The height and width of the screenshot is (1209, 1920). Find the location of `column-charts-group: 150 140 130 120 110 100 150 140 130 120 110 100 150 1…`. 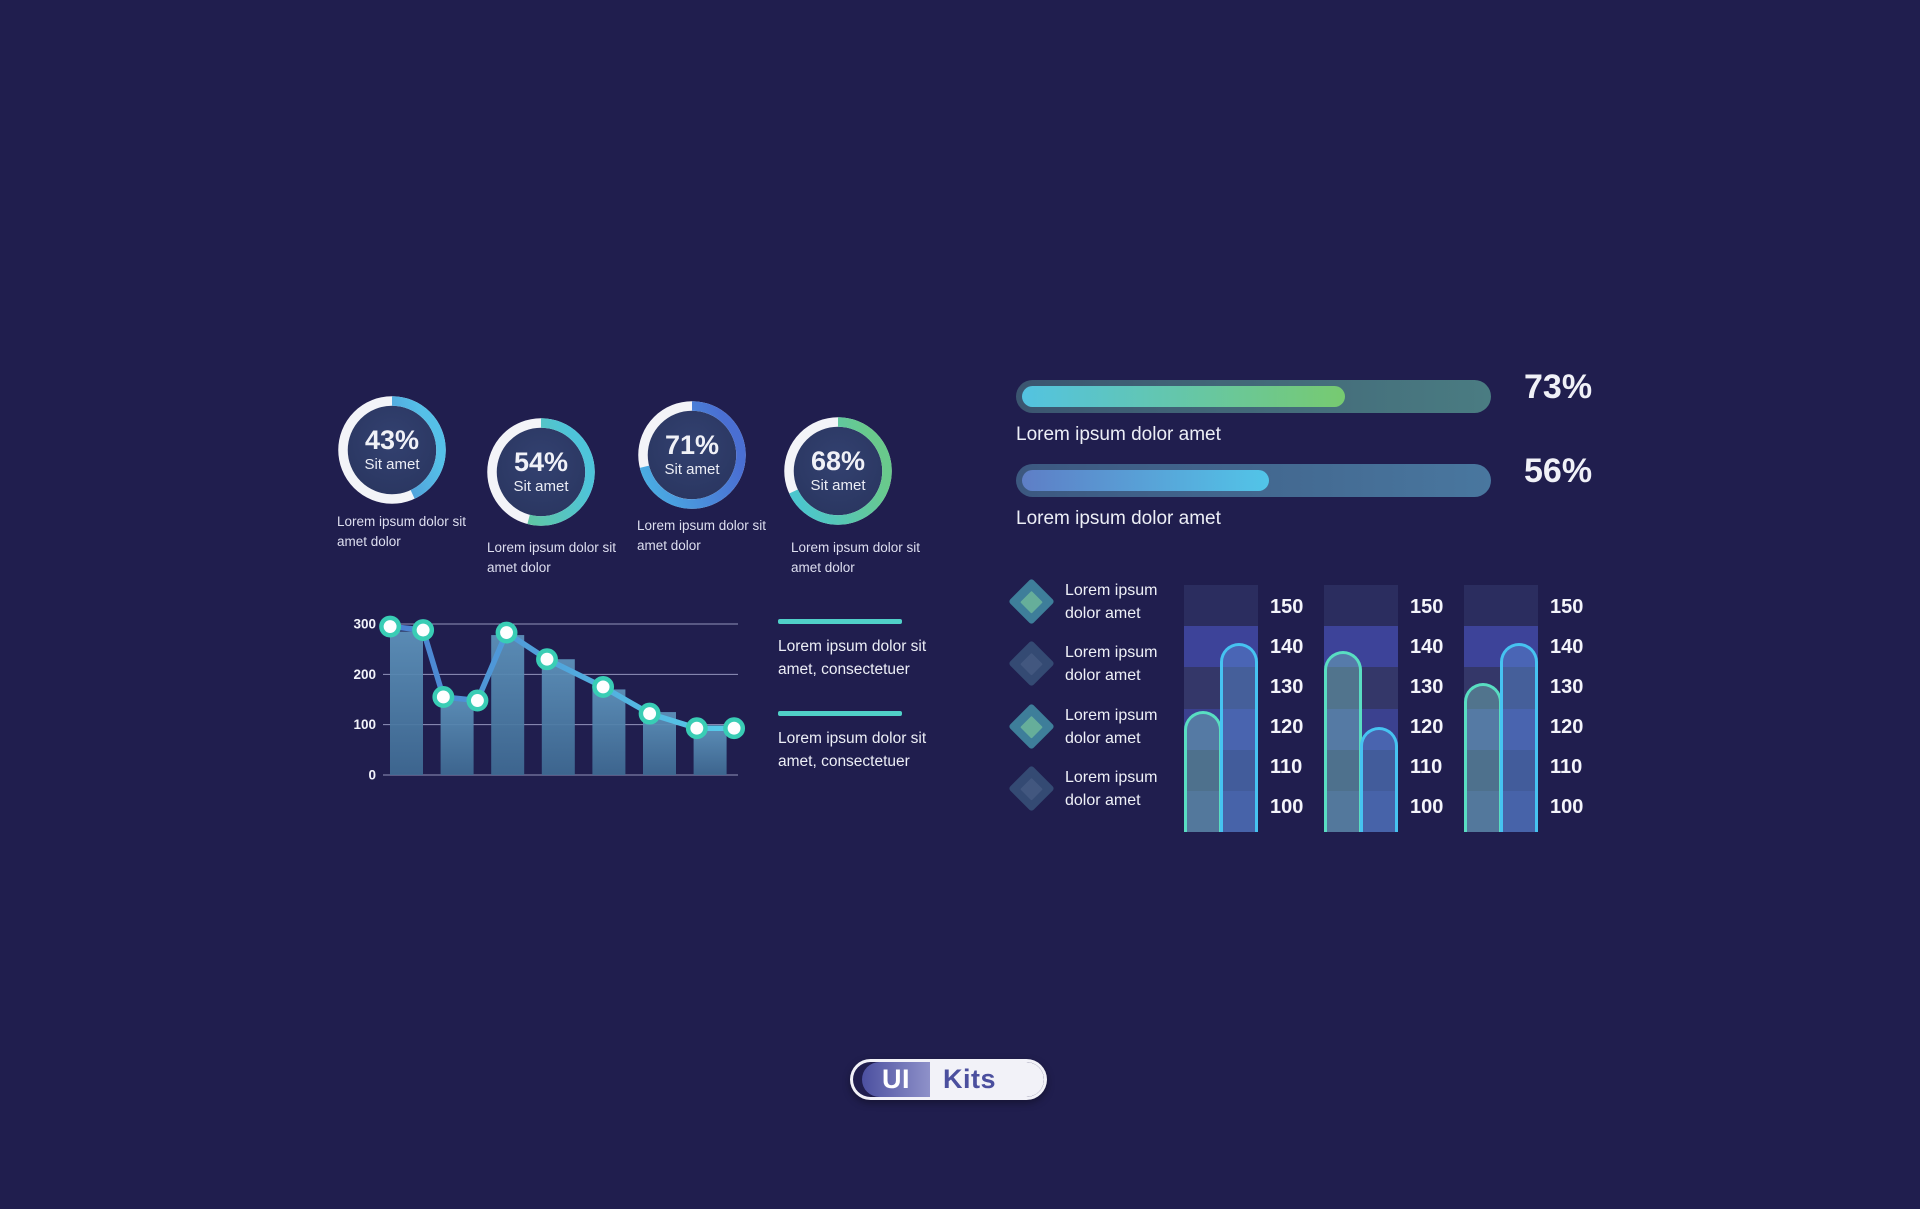

column-charts-group: 150 140 130 120 110 100 150 140 130 120 110 100 150 1… is located at coordinates (1399, 712).